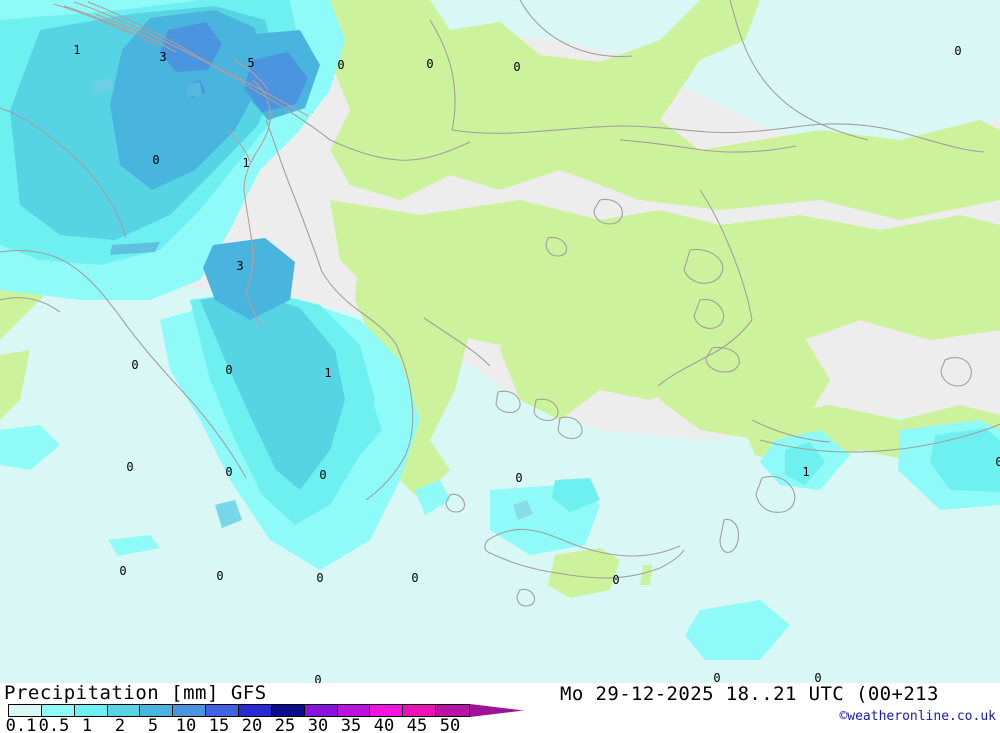 The height and width of the screenshot is (733, 1000). I want to click on colorbar-tick: 2, so click(120, 724).